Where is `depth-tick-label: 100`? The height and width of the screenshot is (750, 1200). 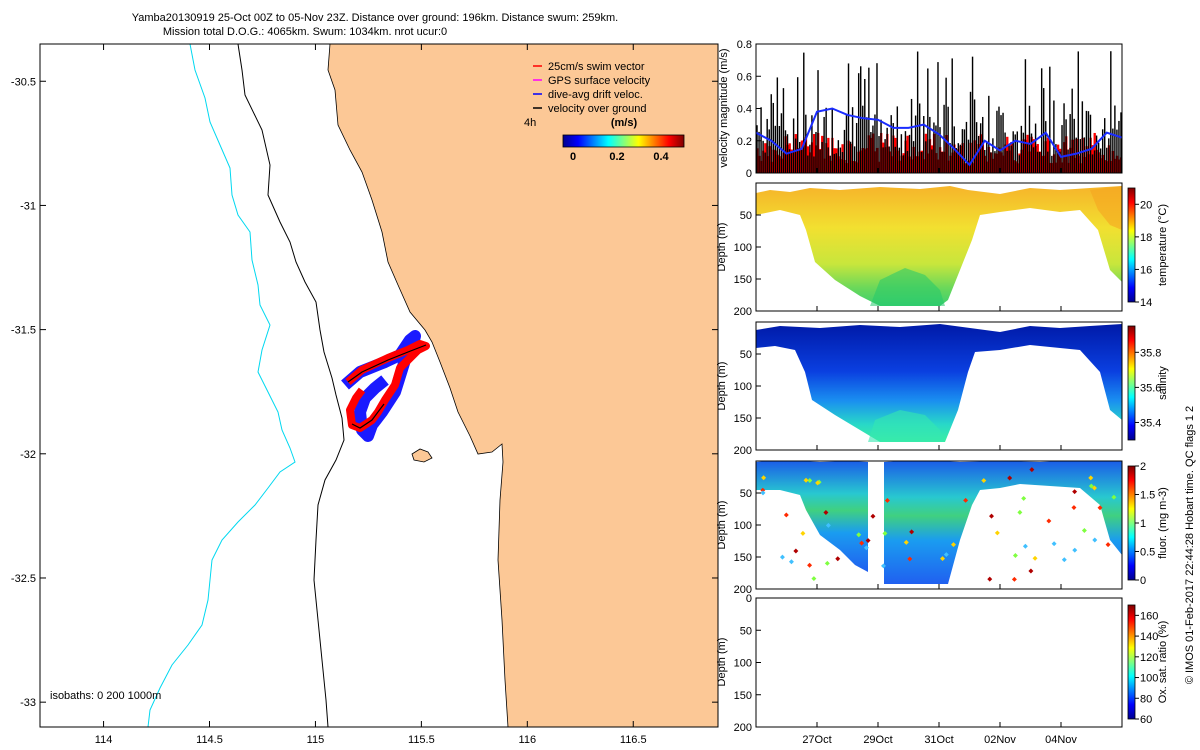
depth-tick-label: 100 is located at coordinates (743, 664).